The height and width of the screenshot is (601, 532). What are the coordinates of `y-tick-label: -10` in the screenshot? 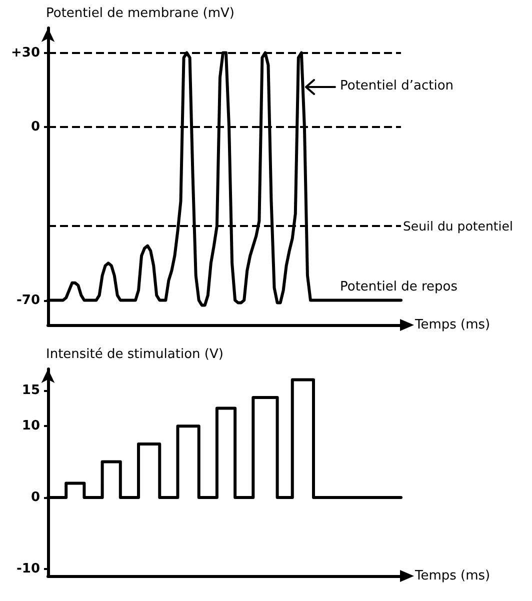 It's located at (28, 568).